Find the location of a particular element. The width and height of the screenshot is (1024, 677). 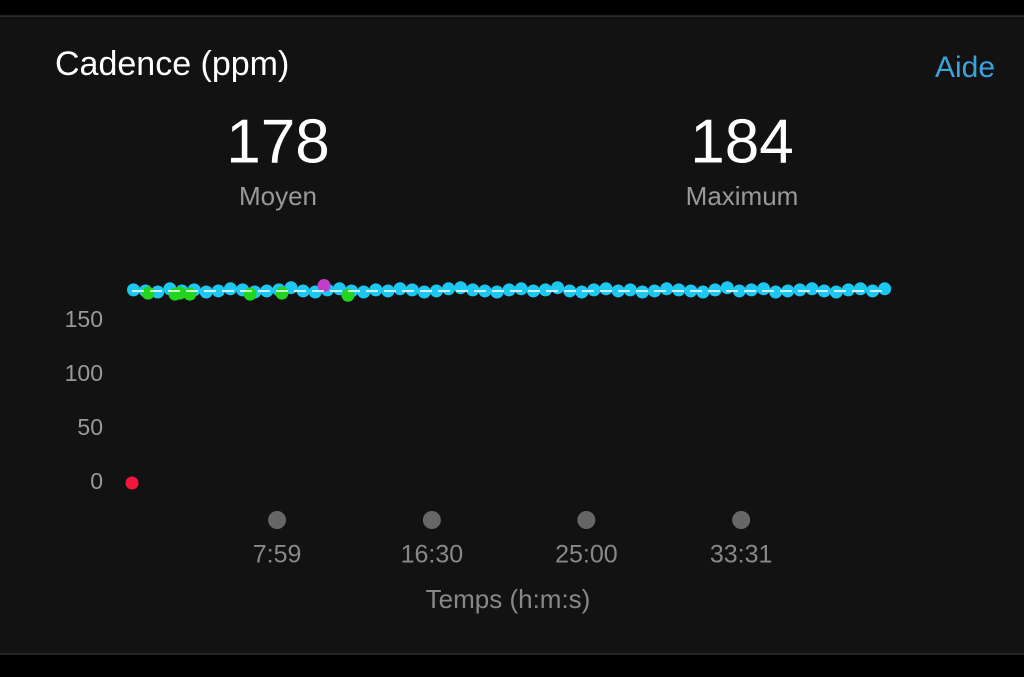

y-tick-label: 150 is located at coordinates (84, 319).